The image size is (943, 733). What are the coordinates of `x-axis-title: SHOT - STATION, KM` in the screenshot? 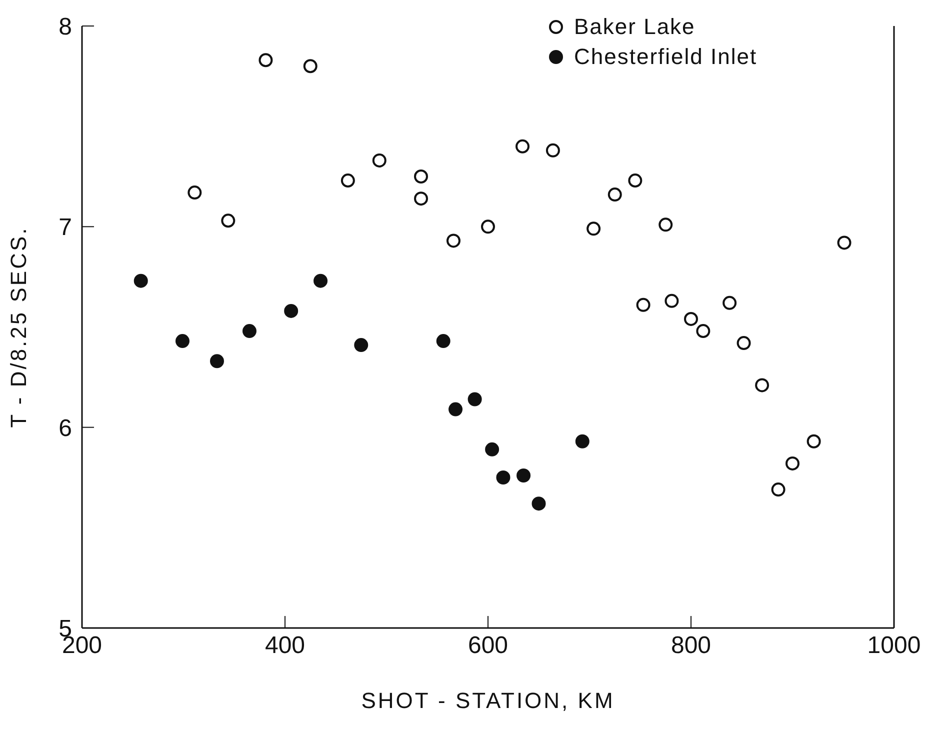 It's located at (488, 700).